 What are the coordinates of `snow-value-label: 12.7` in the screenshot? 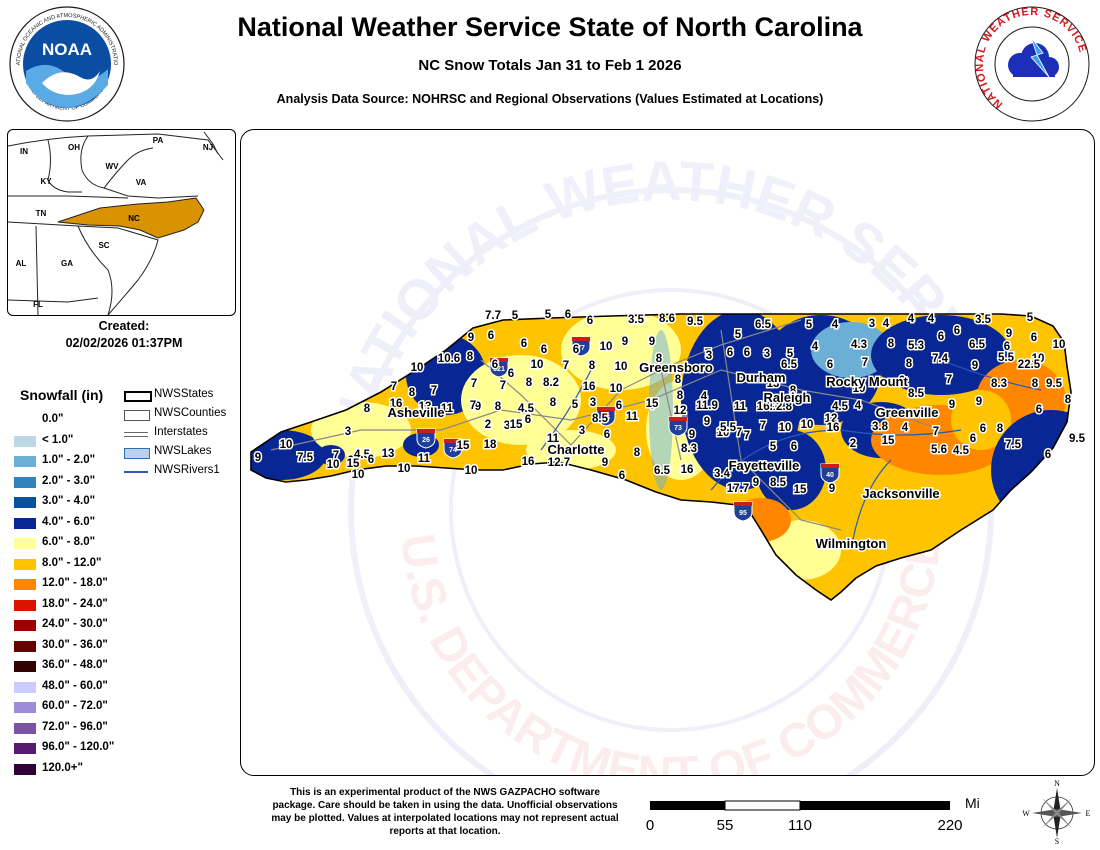 It's located at (559, 463).